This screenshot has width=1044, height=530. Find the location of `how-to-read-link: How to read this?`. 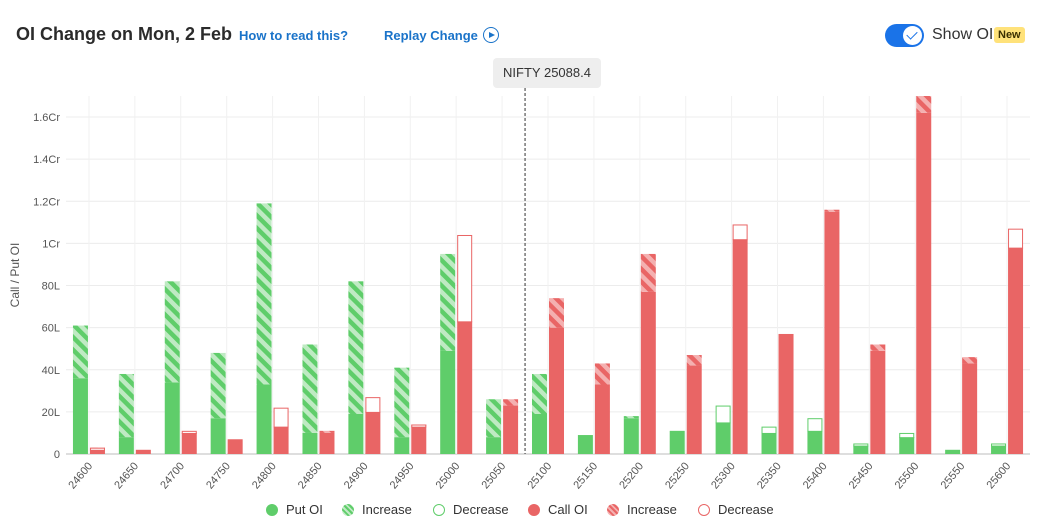

how-to-read-link: How to read this? is located at coordinates (294, 35).